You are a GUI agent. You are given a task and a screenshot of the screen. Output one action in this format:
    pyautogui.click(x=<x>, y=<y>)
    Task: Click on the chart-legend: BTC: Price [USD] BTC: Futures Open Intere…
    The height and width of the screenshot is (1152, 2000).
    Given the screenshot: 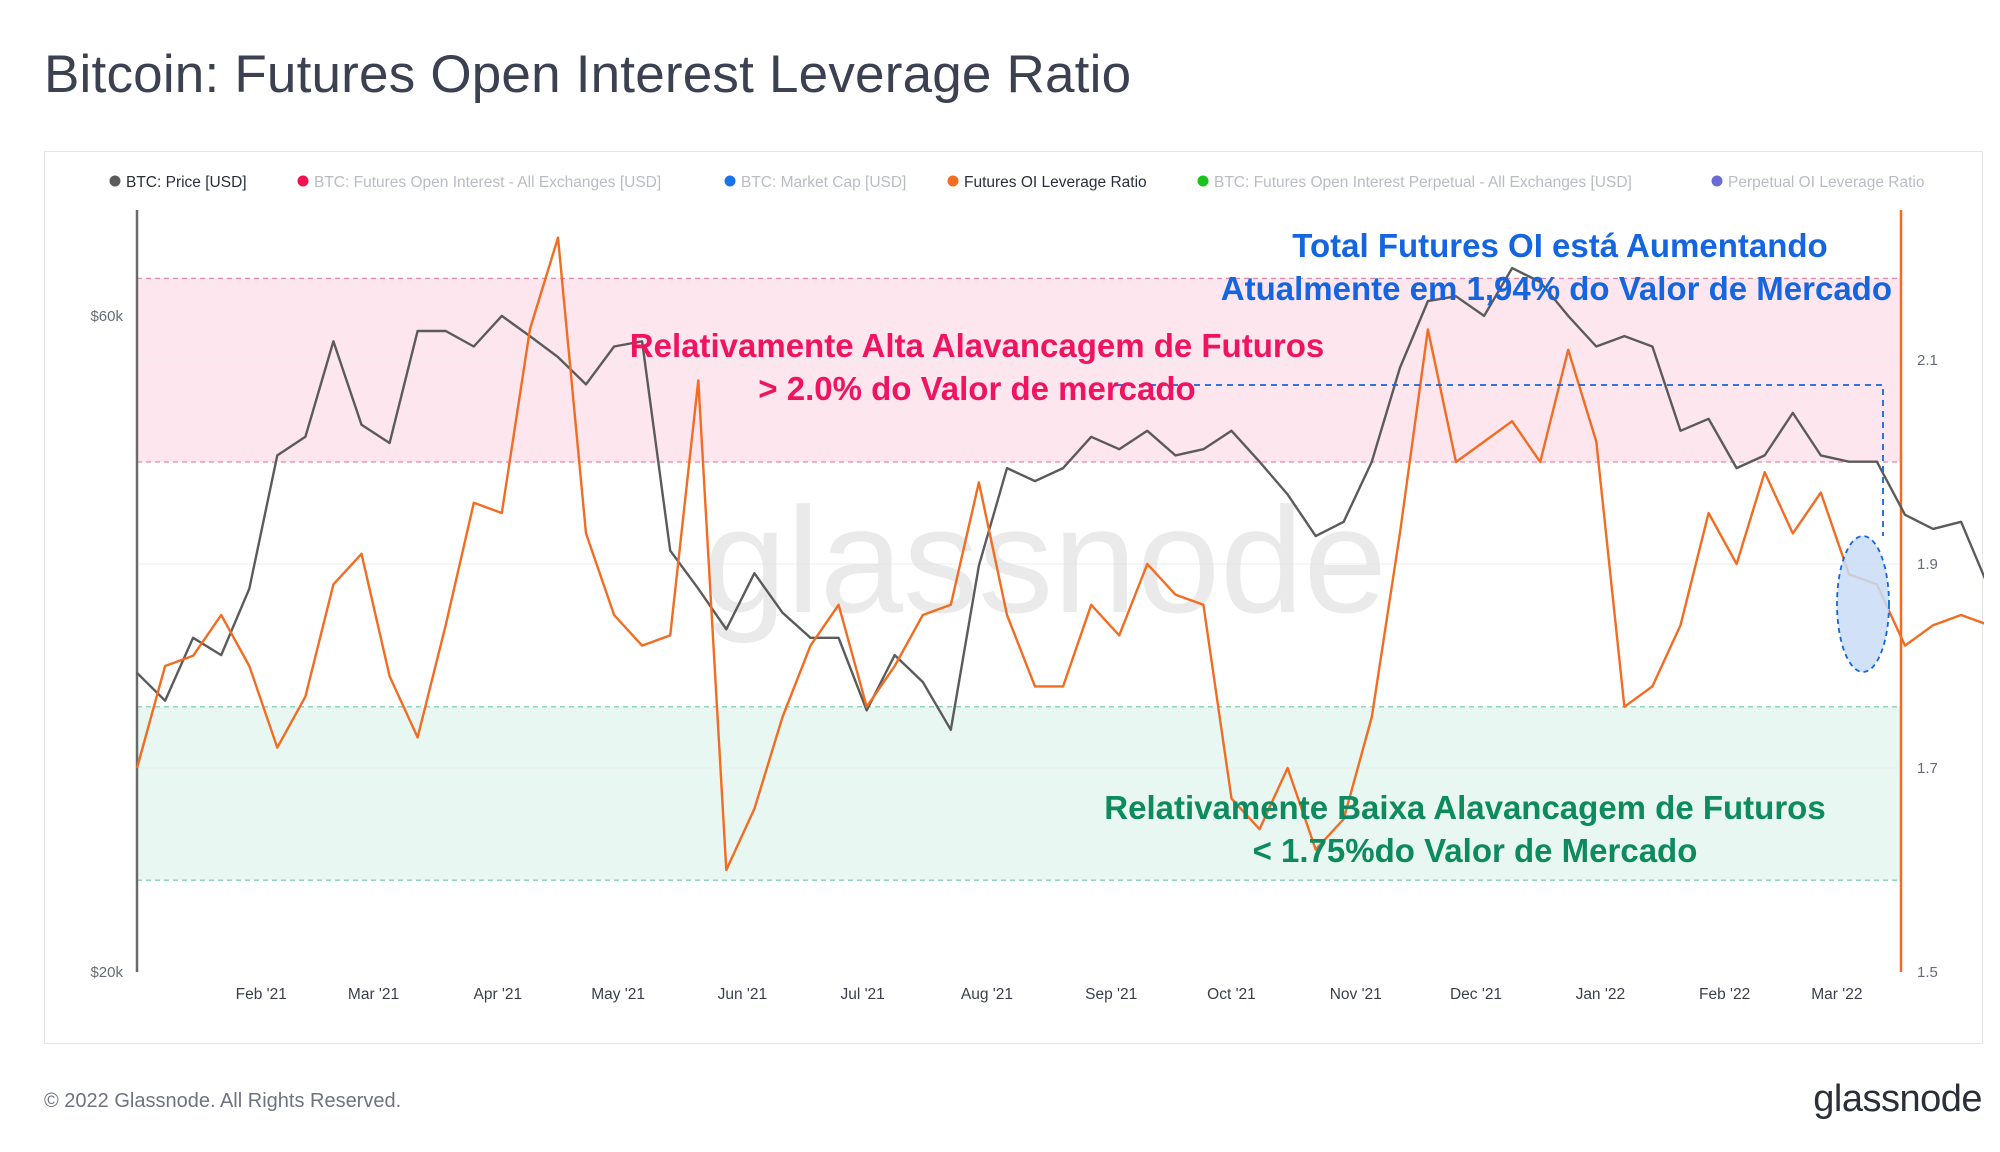 What is the action you would take?
    pyautogui.click(x=1016, y=182)
    